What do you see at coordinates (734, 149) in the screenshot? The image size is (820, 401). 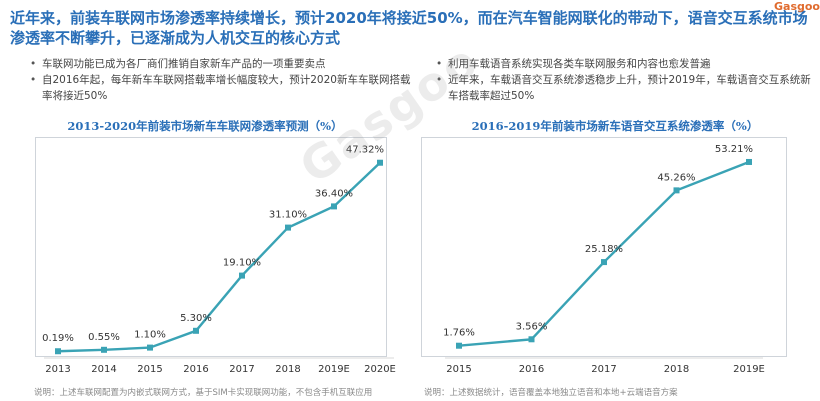 I see `right-data-label: 53.21%` at bounding box center [734, 149].